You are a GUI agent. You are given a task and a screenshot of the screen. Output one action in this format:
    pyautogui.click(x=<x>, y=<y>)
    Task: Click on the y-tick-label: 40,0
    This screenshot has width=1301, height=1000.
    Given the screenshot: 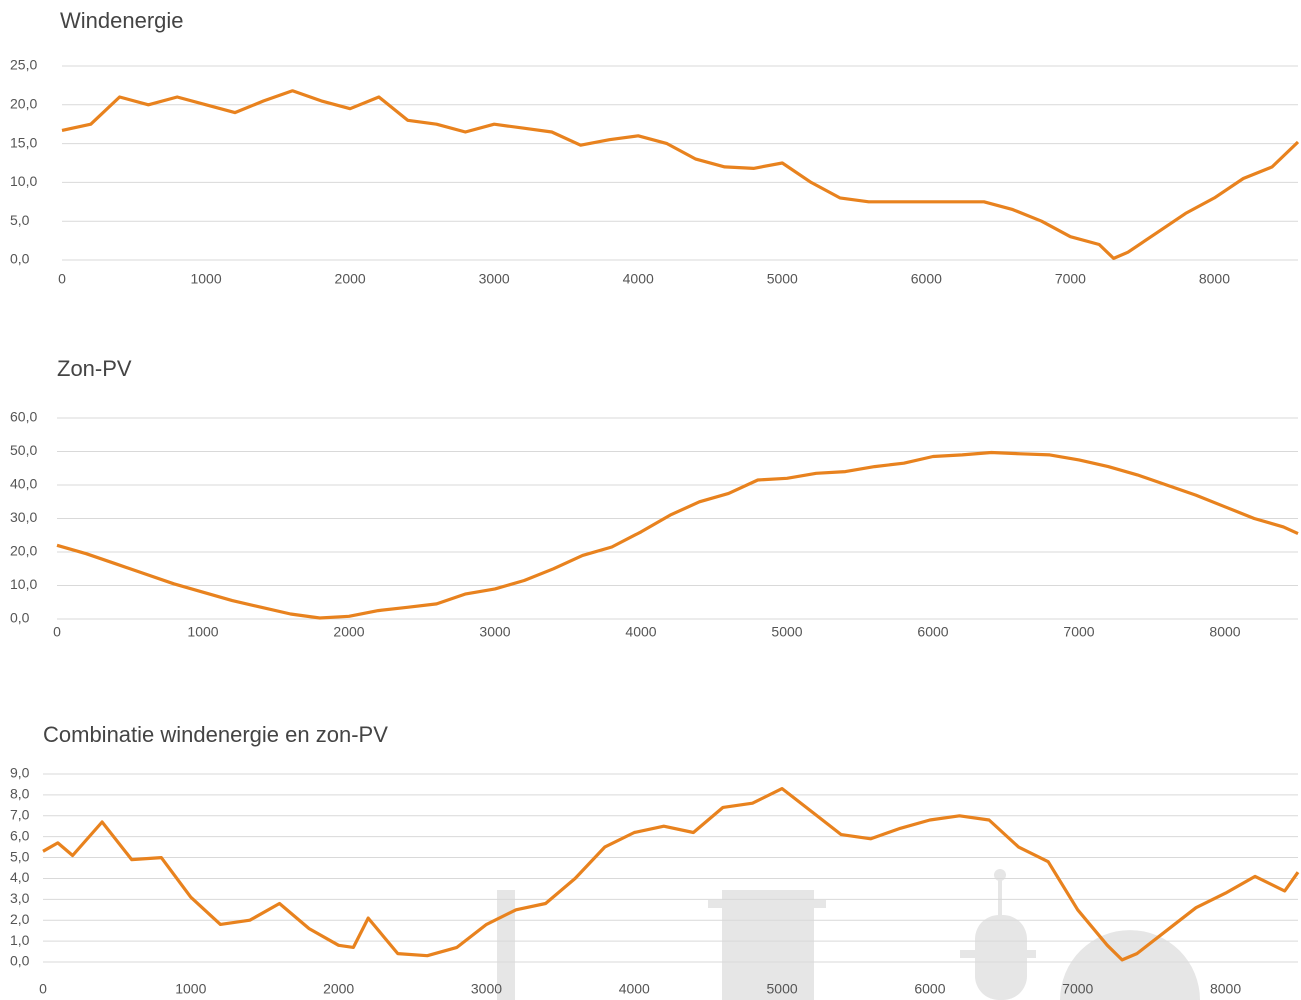 What is the action you would take?
    pyautogui.click(x=23, y=484)
    